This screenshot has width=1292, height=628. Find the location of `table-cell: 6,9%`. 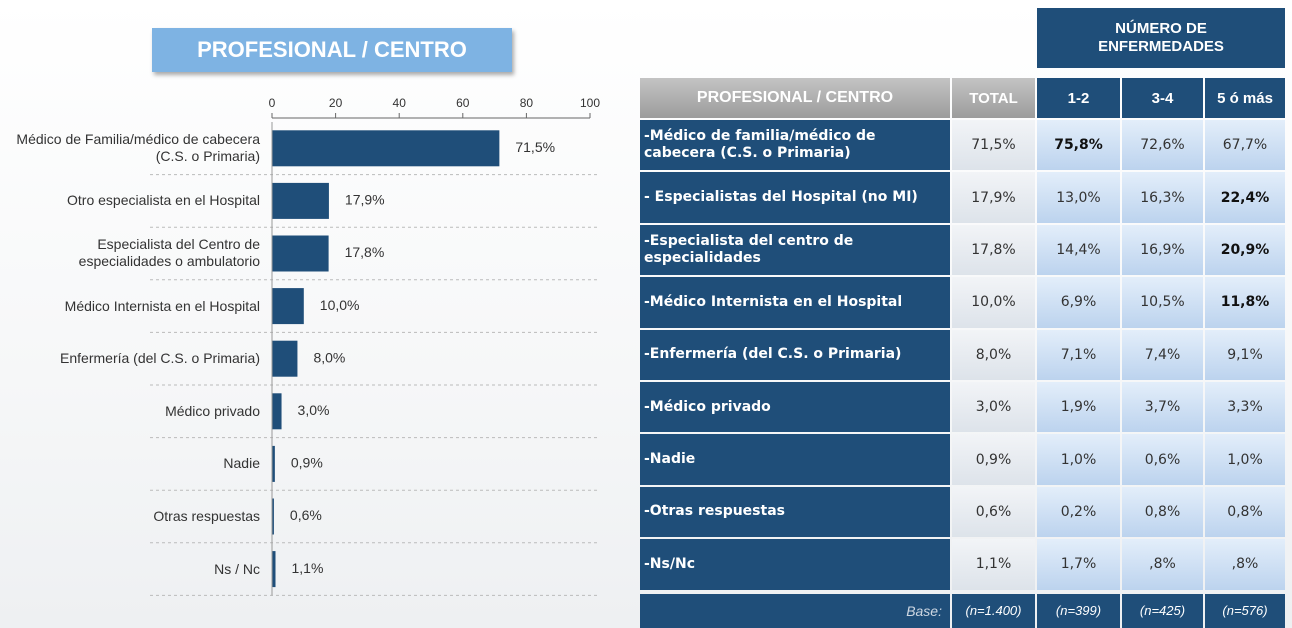

table-cell: 6,9% is located at coordinates (1078, 302).